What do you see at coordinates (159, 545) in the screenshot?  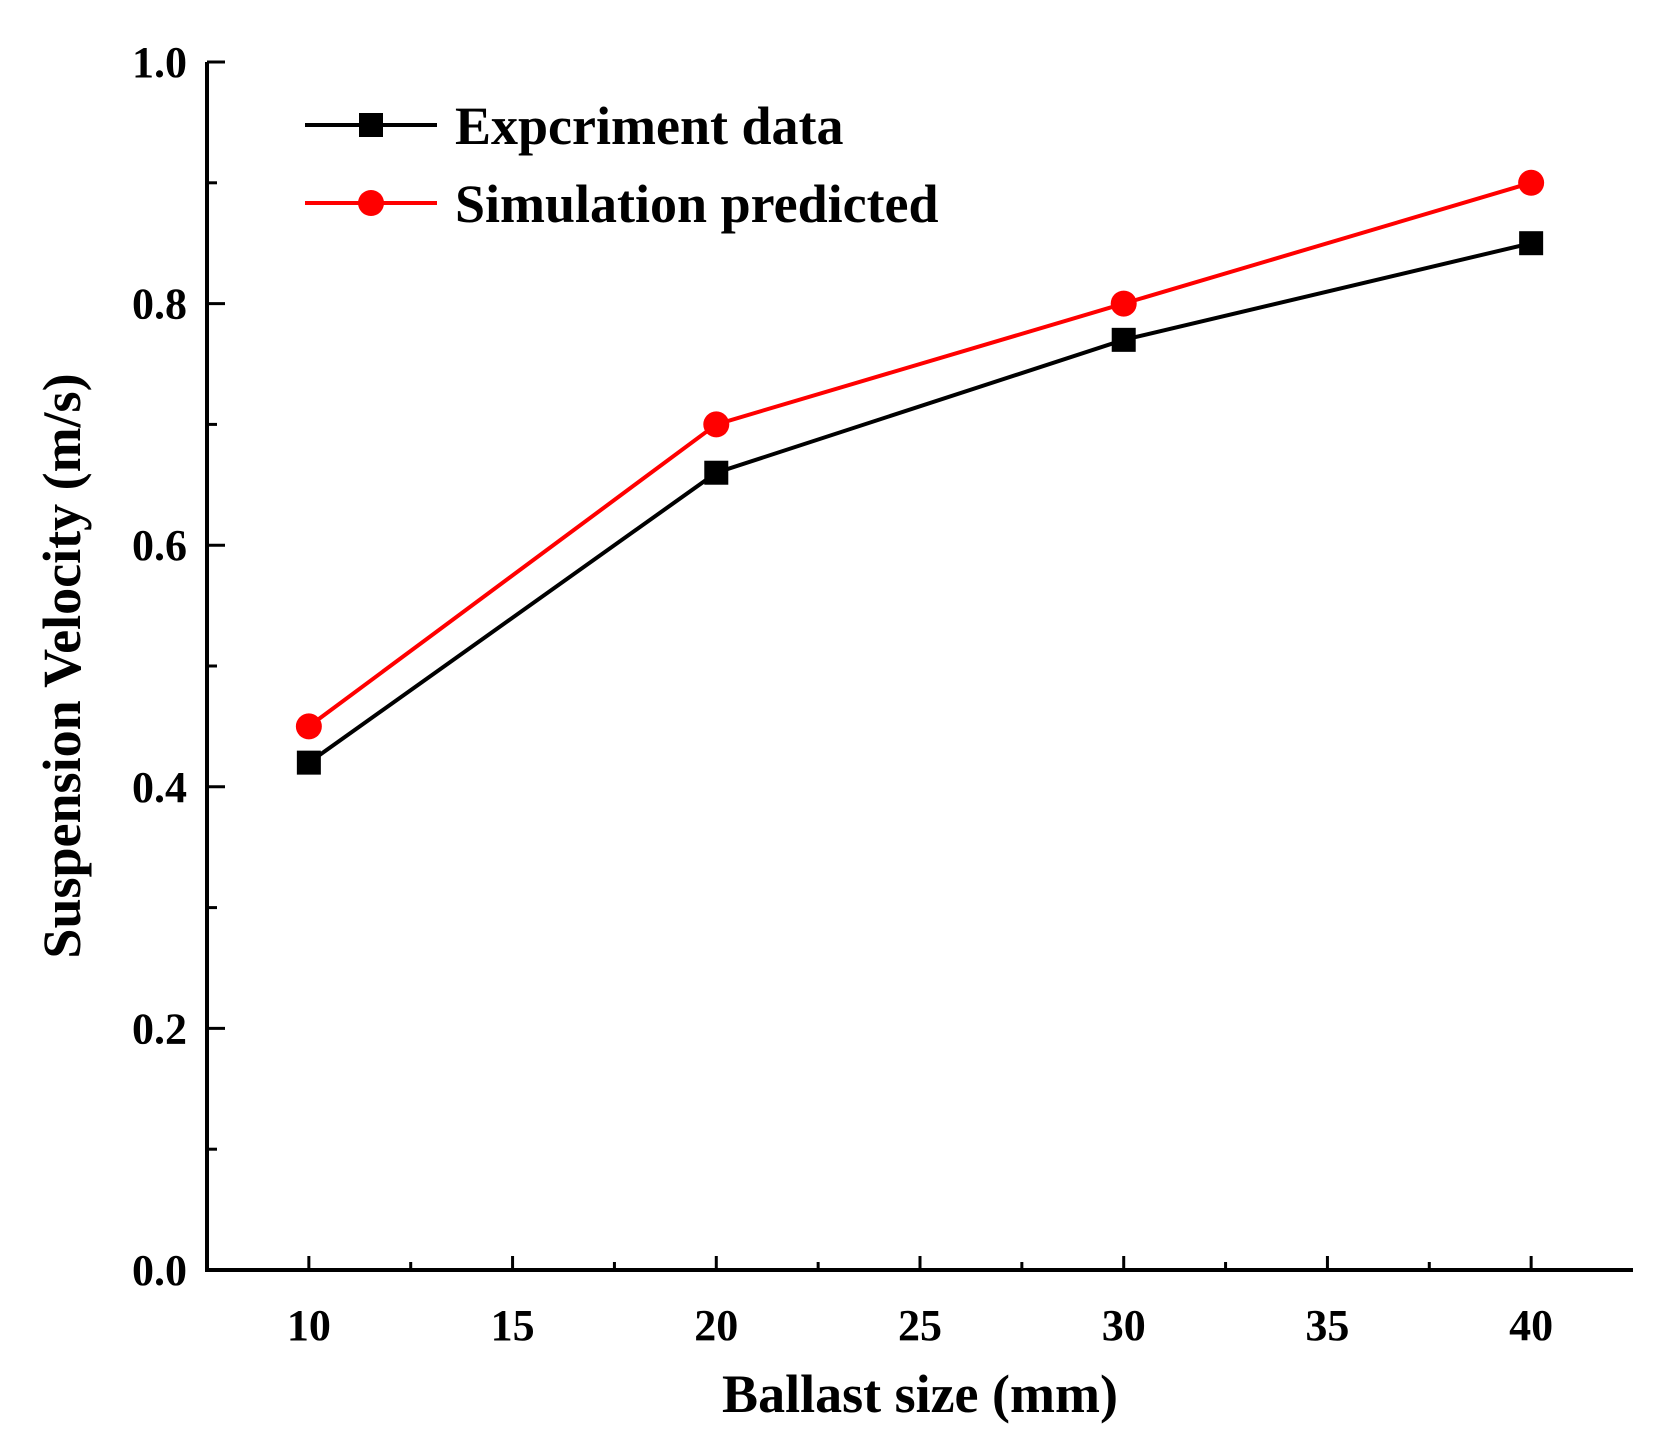 I see `y-tick-label-0.6: 0.6` at bounding box center [159, 545].